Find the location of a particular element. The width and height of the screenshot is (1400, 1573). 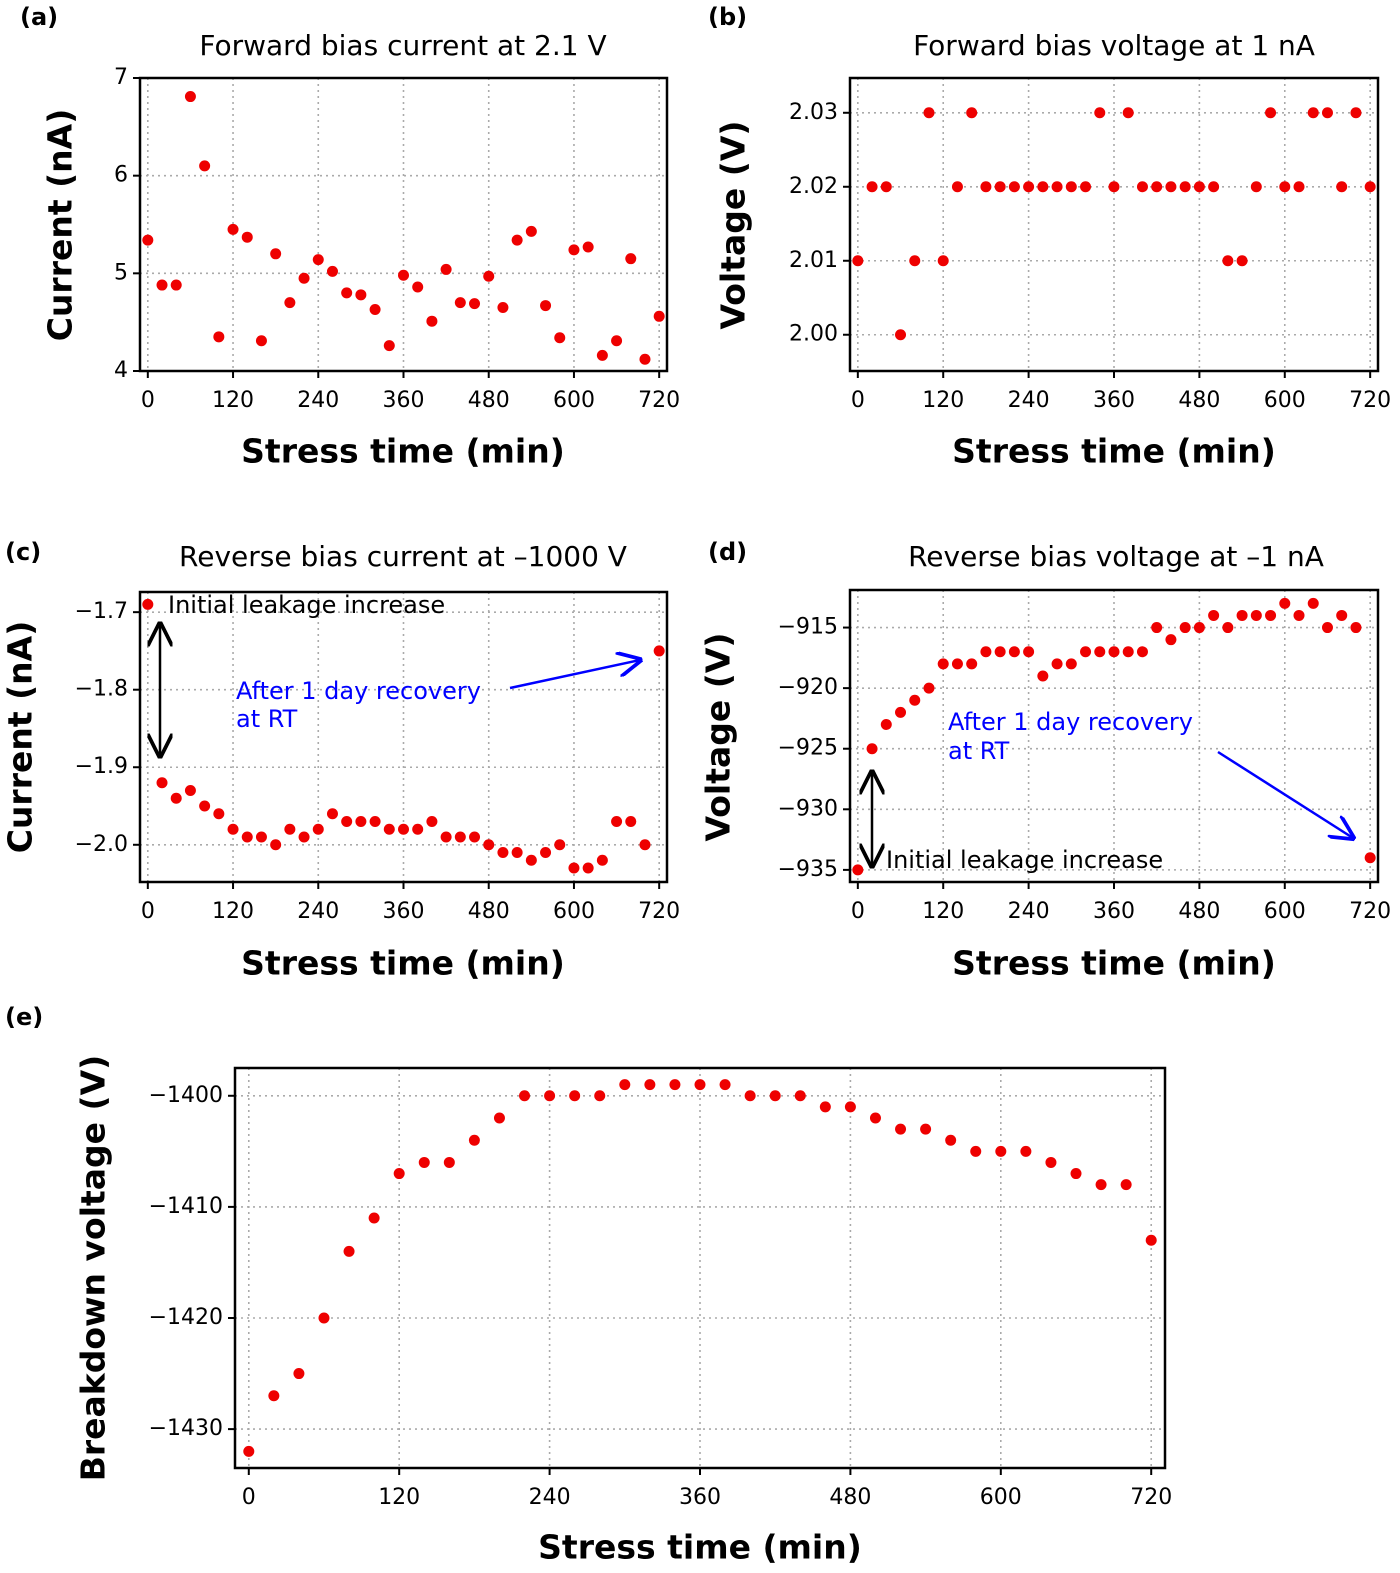

plot-frame is located at coordinates (403, 224).